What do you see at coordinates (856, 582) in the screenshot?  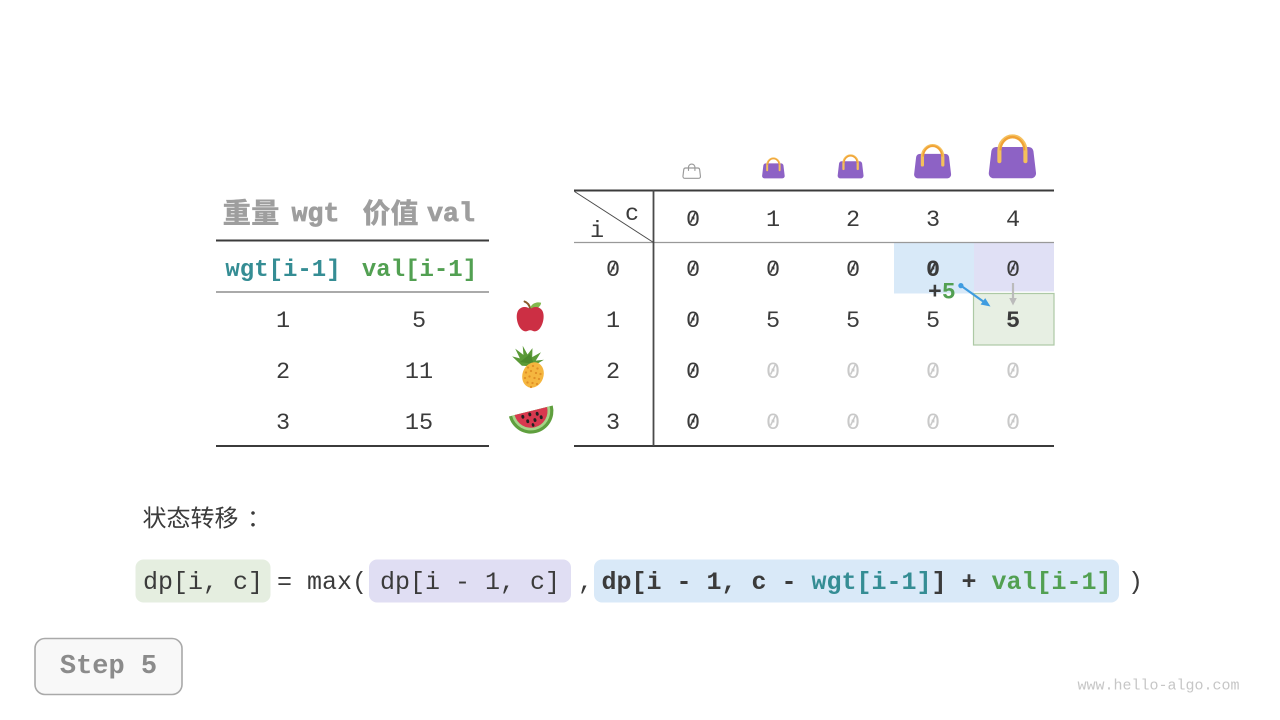 I see `svg-text:dp[i - 1, c - wgt[i-1]] + val[: dp[i - 1, c - wgt[i-1]] + val[i-1]` at bounding box center [856, 582].